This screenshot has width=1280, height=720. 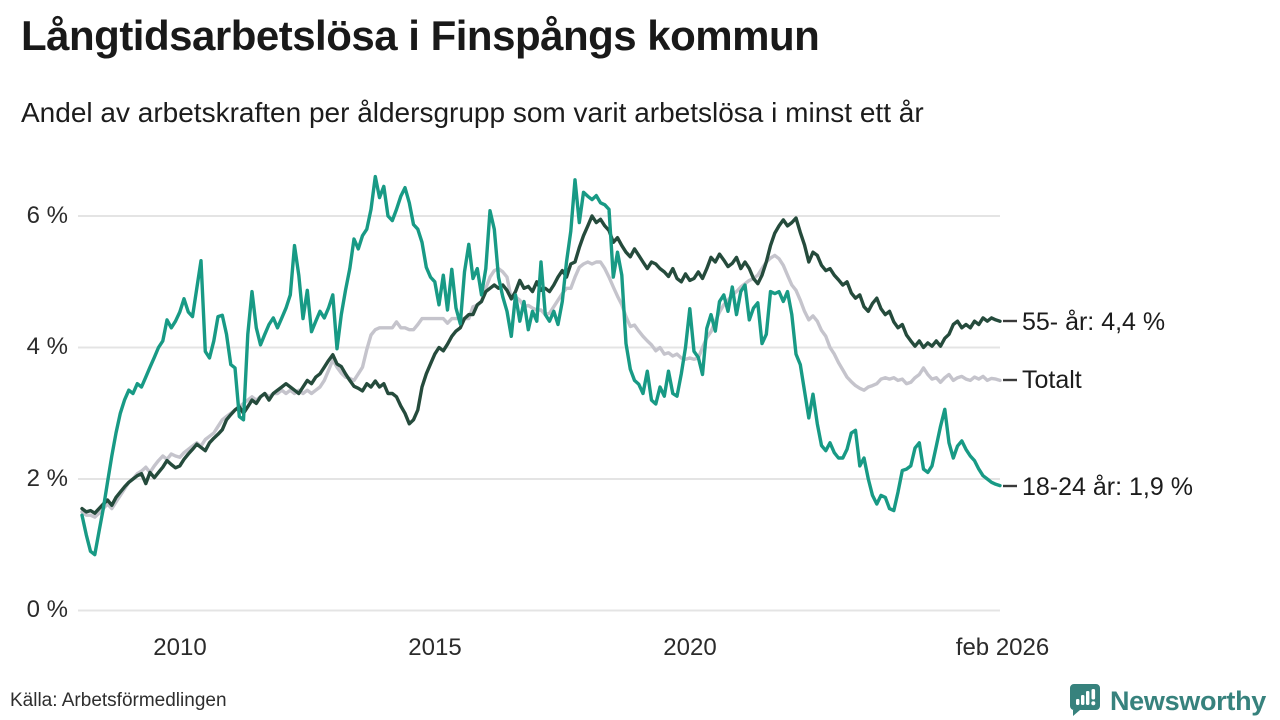 What do you see at coordinates (1094, 322) in the screenshot?
I see `series-label-55-ar: 55- år: 4,4 %` at bounding box center [1094, 322].